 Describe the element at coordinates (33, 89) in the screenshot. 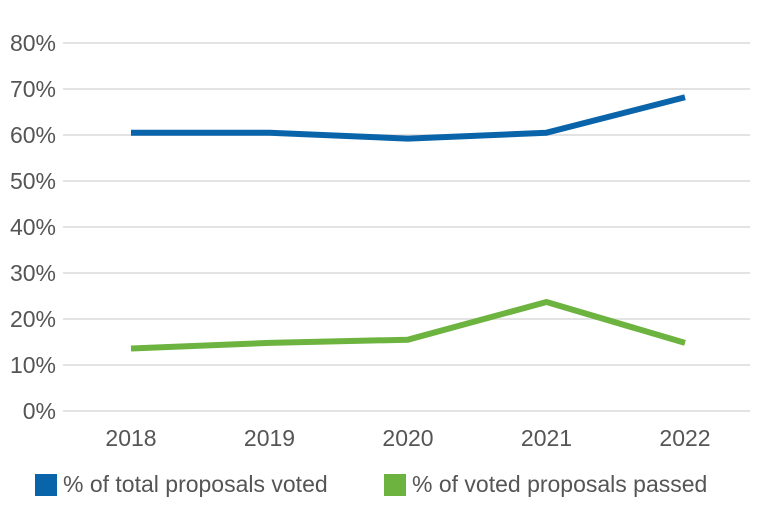

I see `y-tick-label: 70%` at that location.